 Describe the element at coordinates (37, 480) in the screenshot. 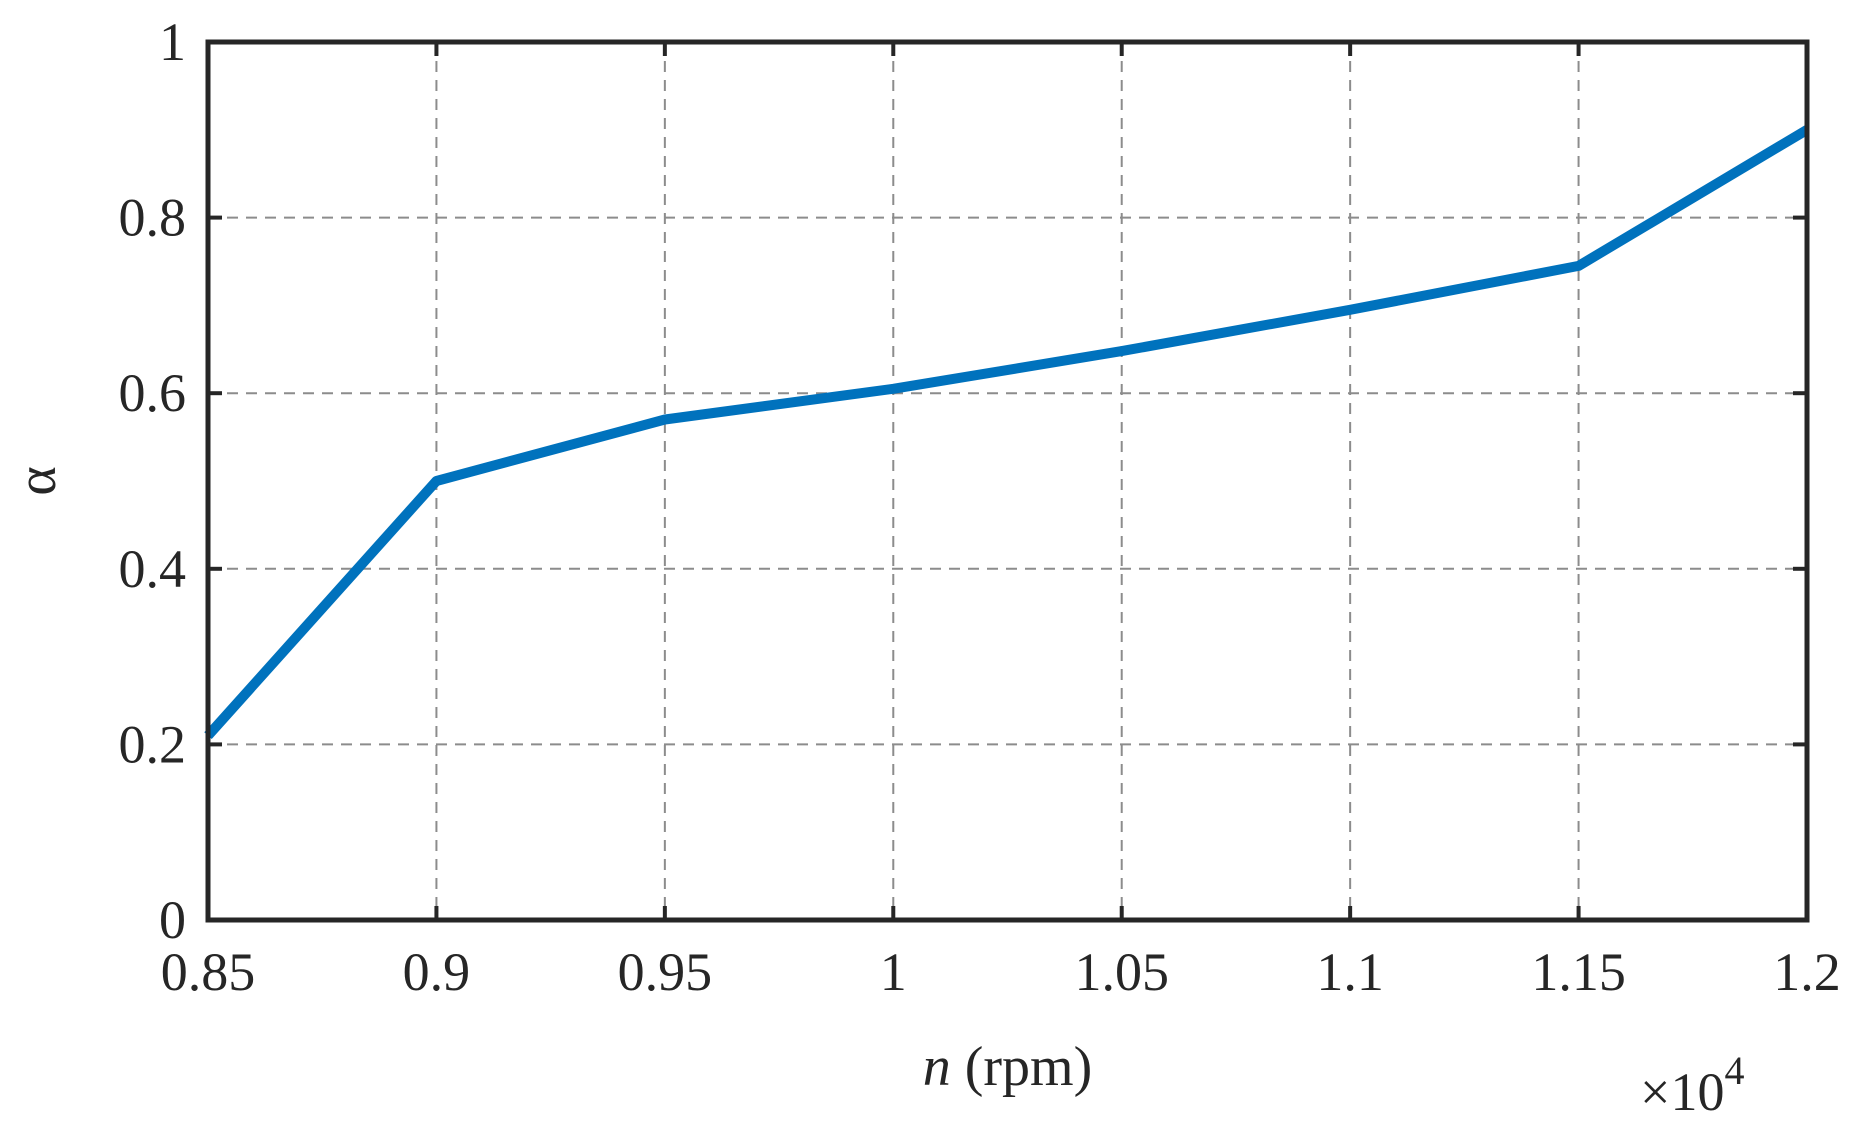

I see `y-axis-label: α` at that location.